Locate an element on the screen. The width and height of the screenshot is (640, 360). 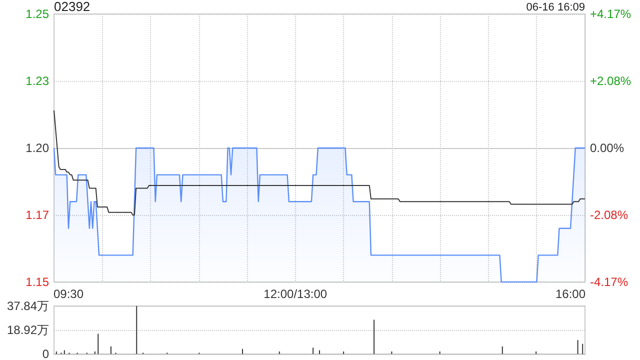
x-tick-label: 12:00/13:00 is located at coordinates (296, 294).